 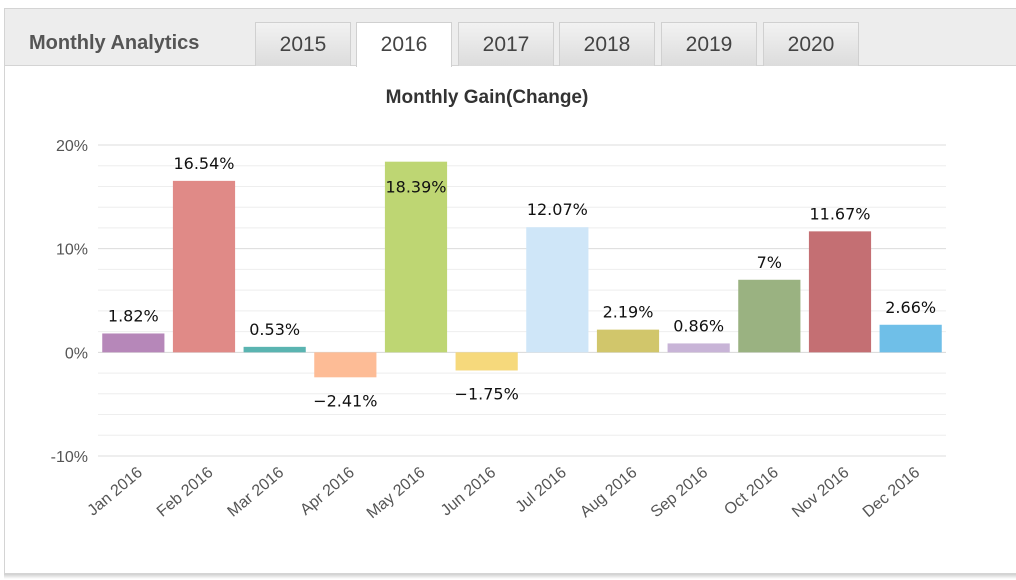 What do you see at coordinates (114, 43) in the screenshot?
I see `panel-title: Monthly Analytics` at bounding box center [114, 43].